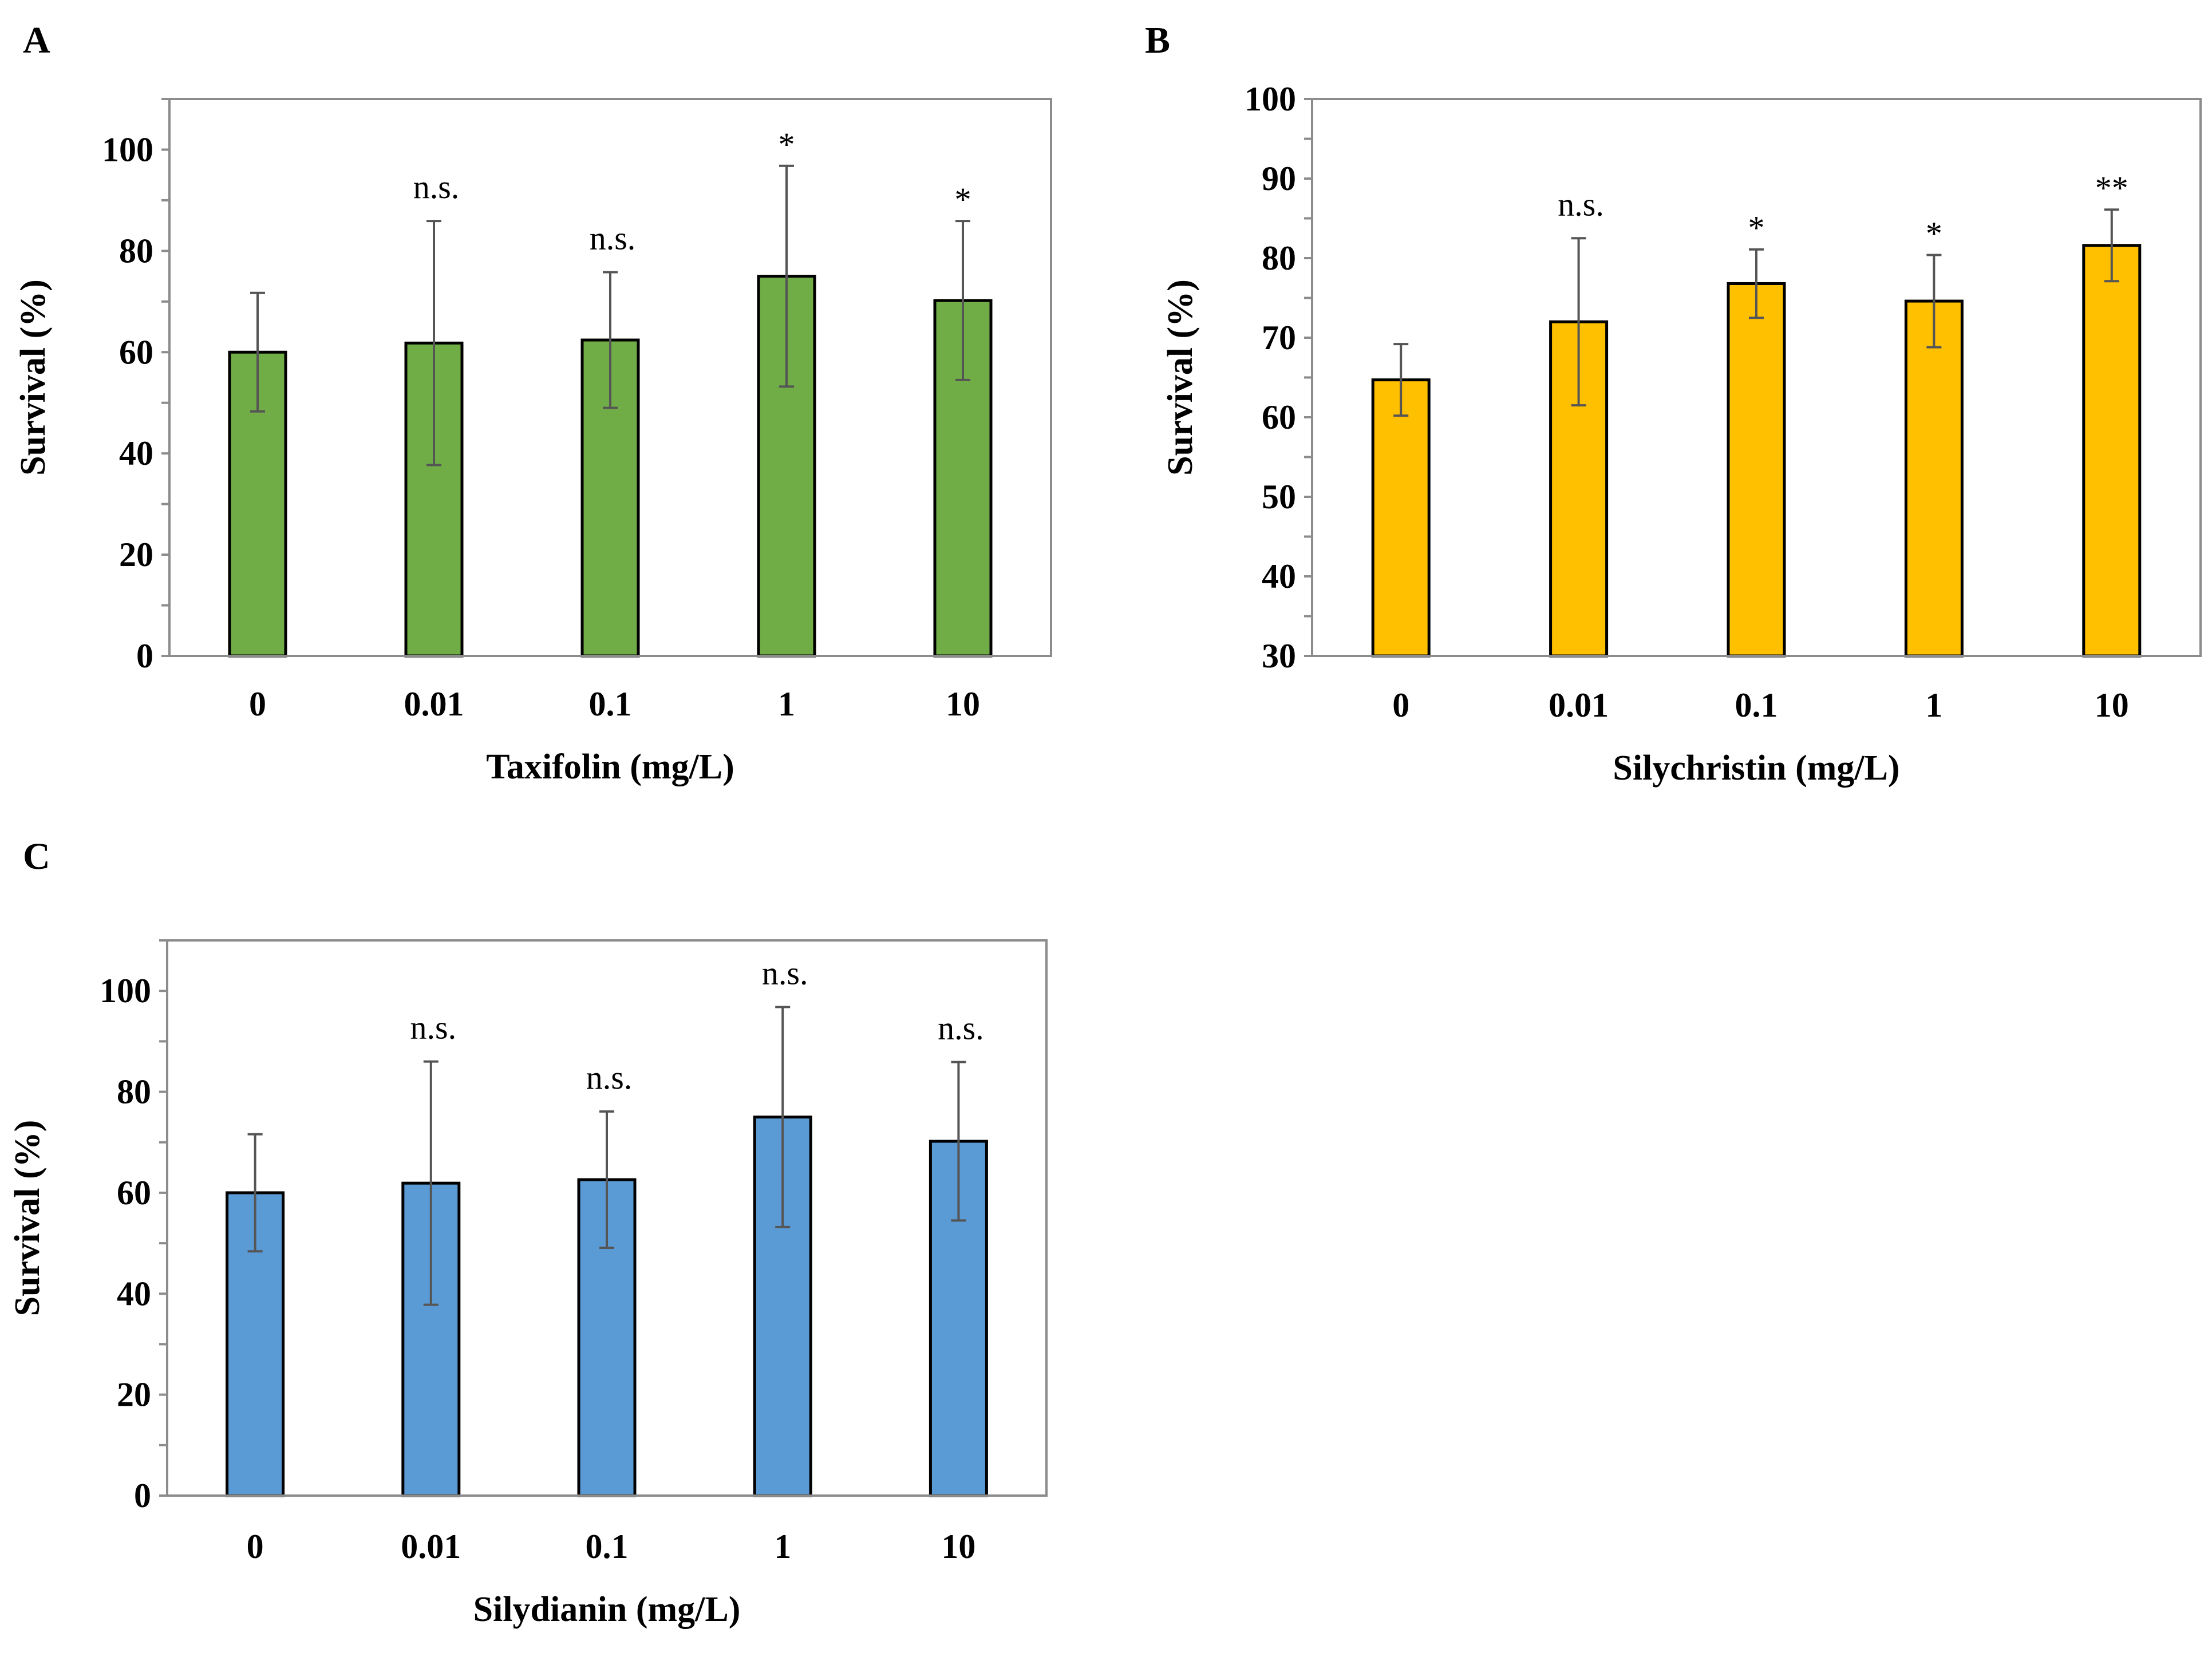  I want to click on panel-label: A, so click(36, 40).